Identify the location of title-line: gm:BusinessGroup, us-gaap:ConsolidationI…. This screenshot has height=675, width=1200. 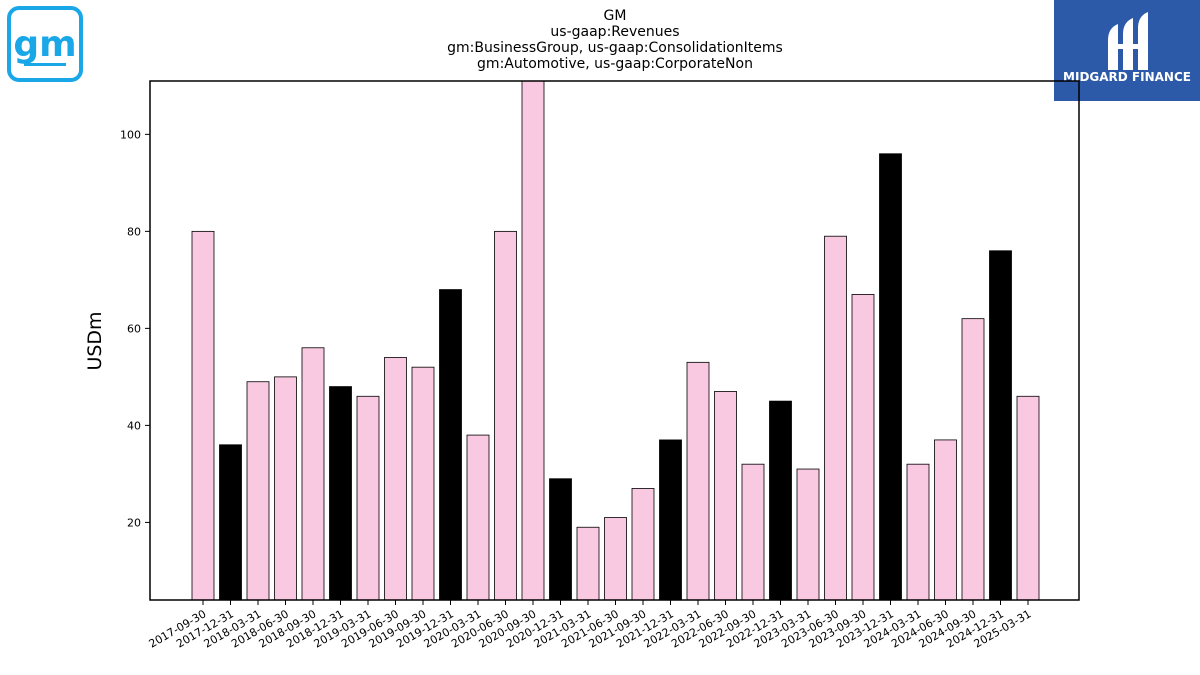
(615, 48).